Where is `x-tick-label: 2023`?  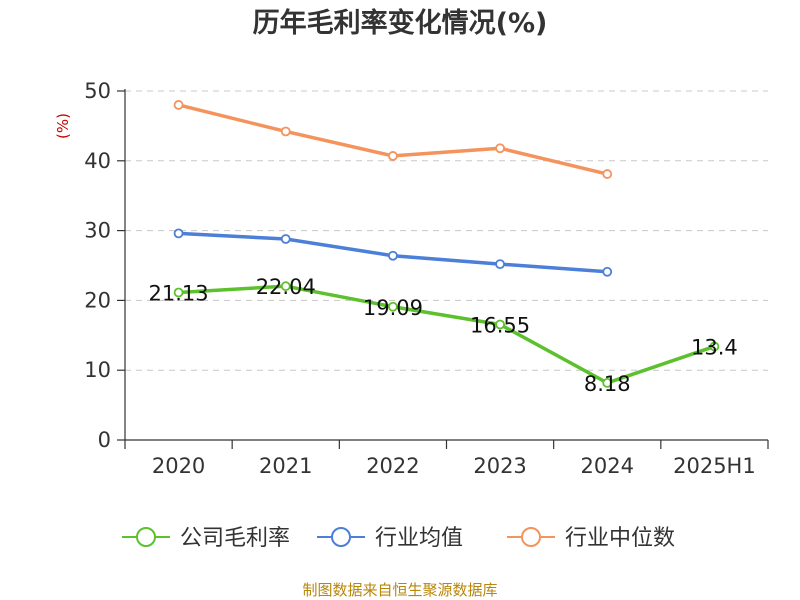
x-tick-label: 2023 is located at coordinates (499, 466).